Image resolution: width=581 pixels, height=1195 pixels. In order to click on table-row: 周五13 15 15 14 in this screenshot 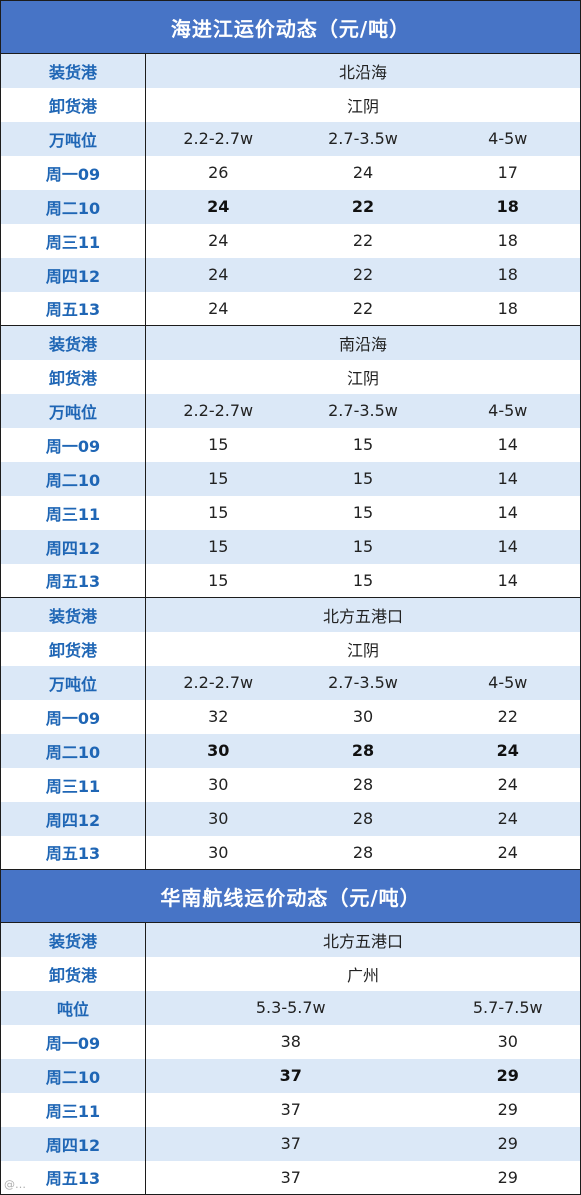, I will do `click(290, 580)`.